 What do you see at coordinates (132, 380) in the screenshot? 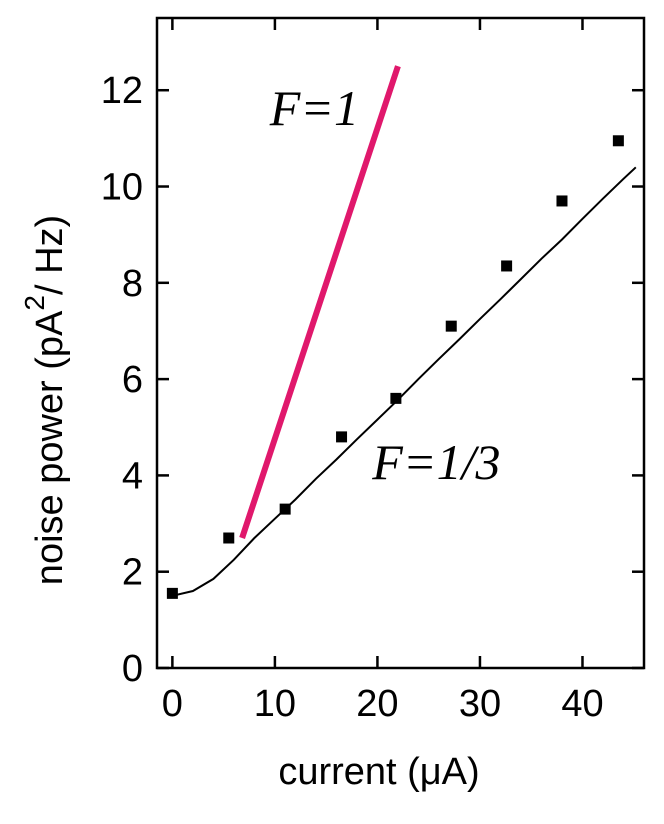
I see `y-tick-label: 6` at bounding box center [132, 380].